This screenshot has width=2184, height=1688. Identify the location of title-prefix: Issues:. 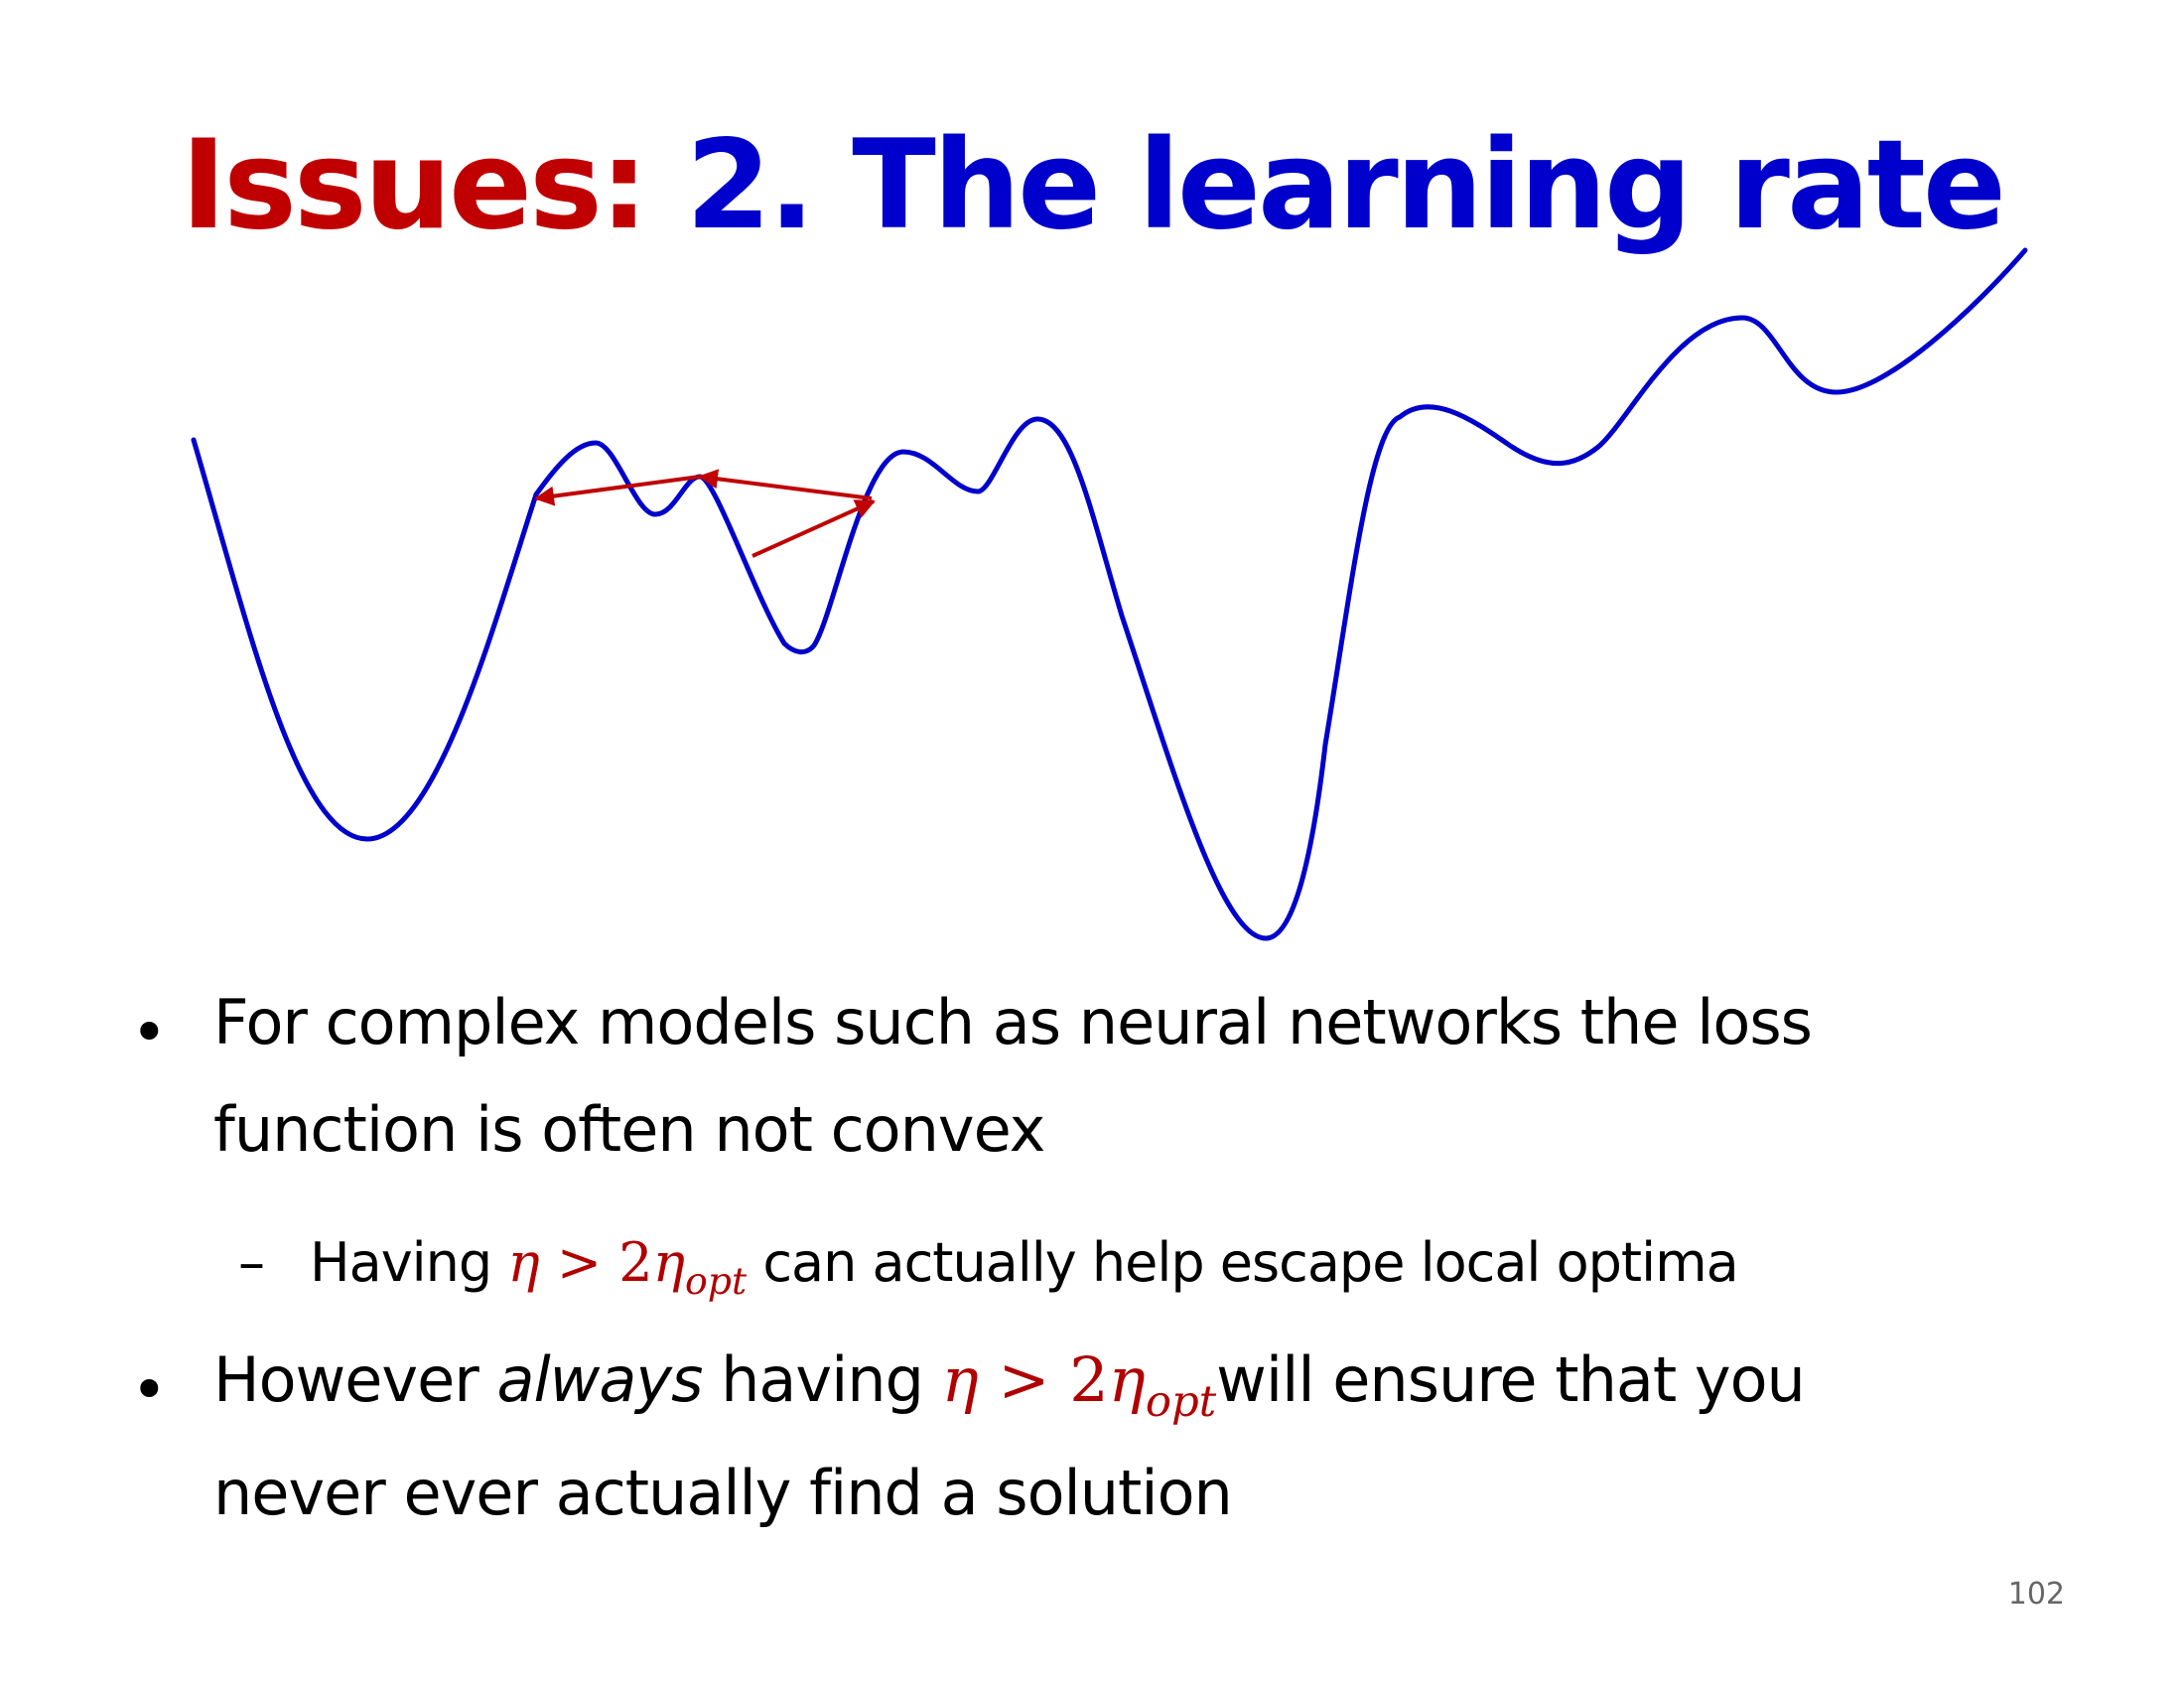
(414, 185).